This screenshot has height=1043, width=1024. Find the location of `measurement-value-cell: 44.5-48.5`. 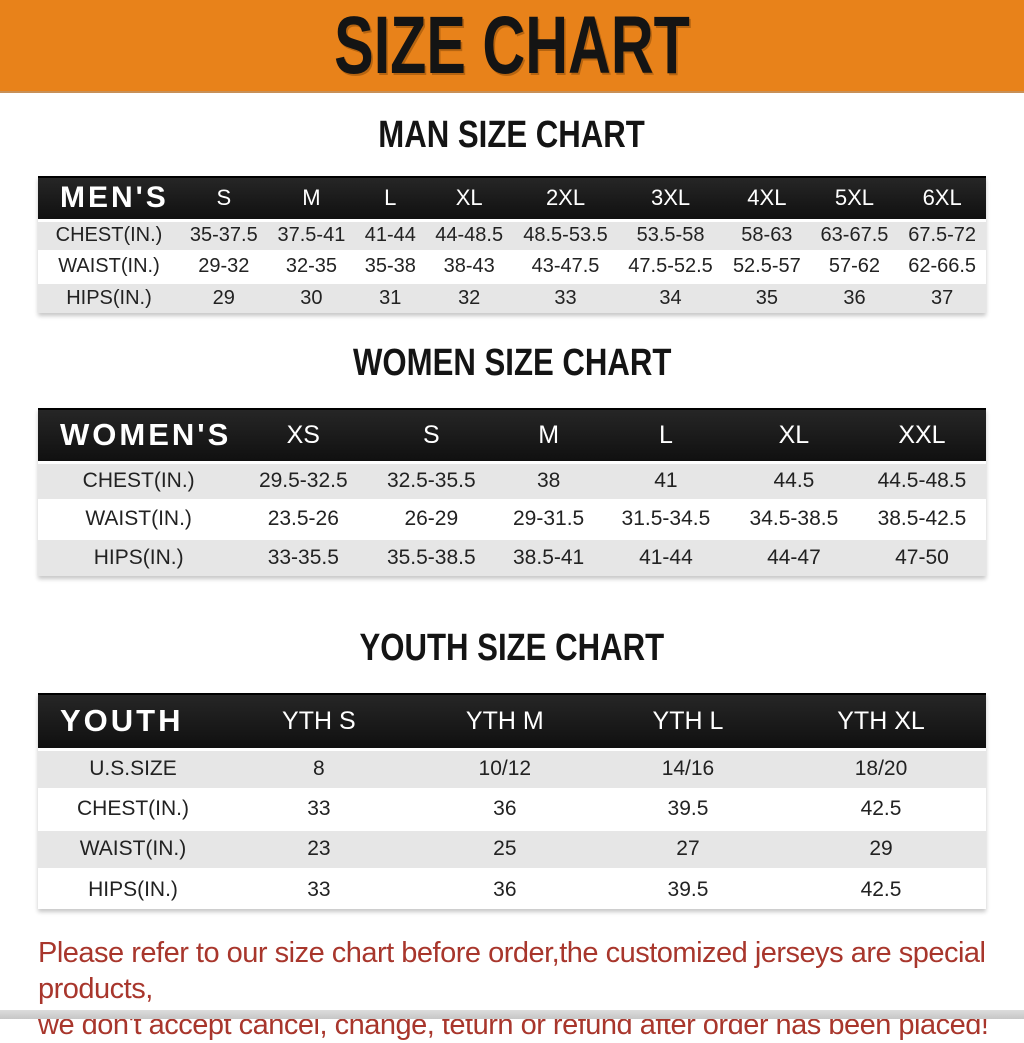

measurement-value-cell: 44.5-48.5 is located at coordinates (921, 480).